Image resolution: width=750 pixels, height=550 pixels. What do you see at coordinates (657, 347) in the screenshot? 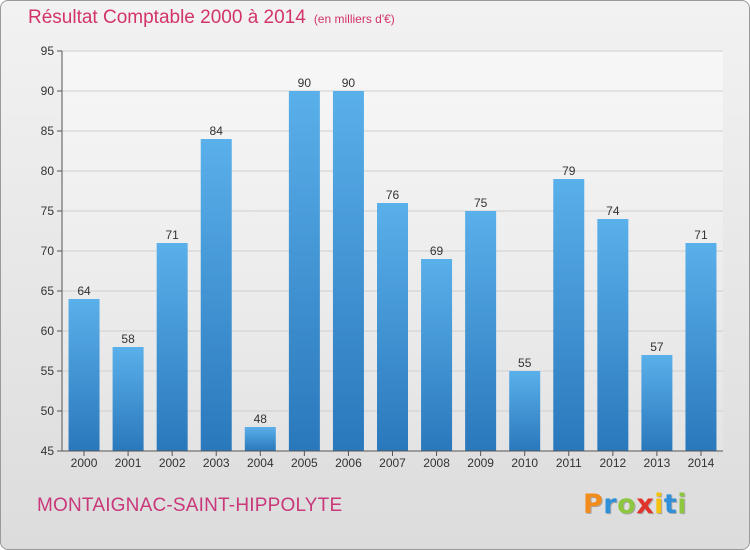
I see `data-label: 57` at bounding box center [657, 347].